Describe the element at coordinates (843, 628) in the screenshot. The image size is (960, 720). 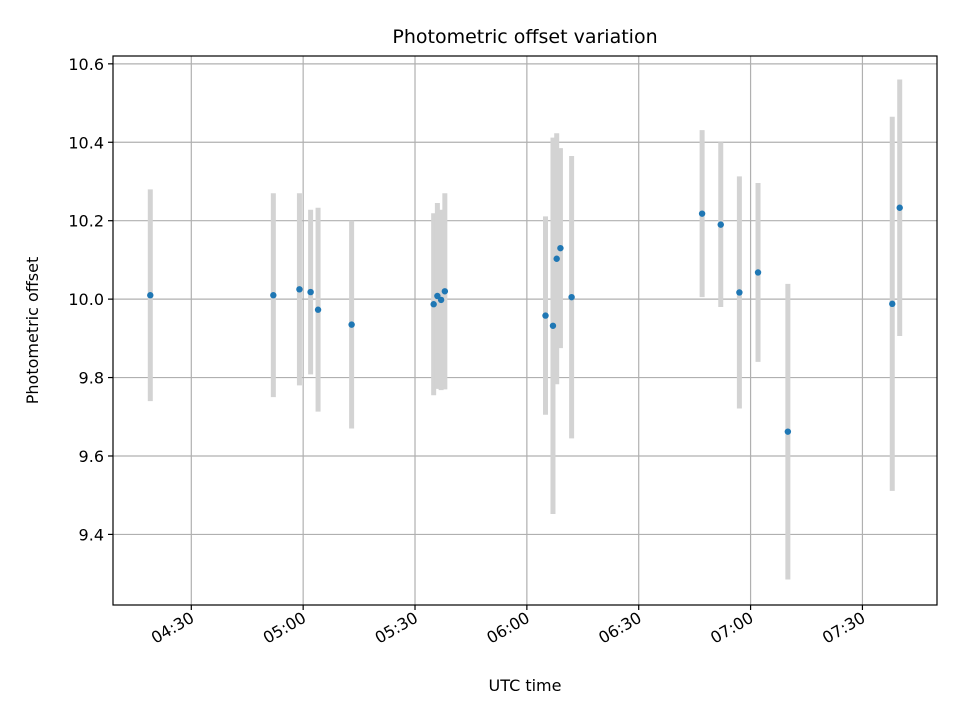
I see `x-tick-label: 07:30` at that location.